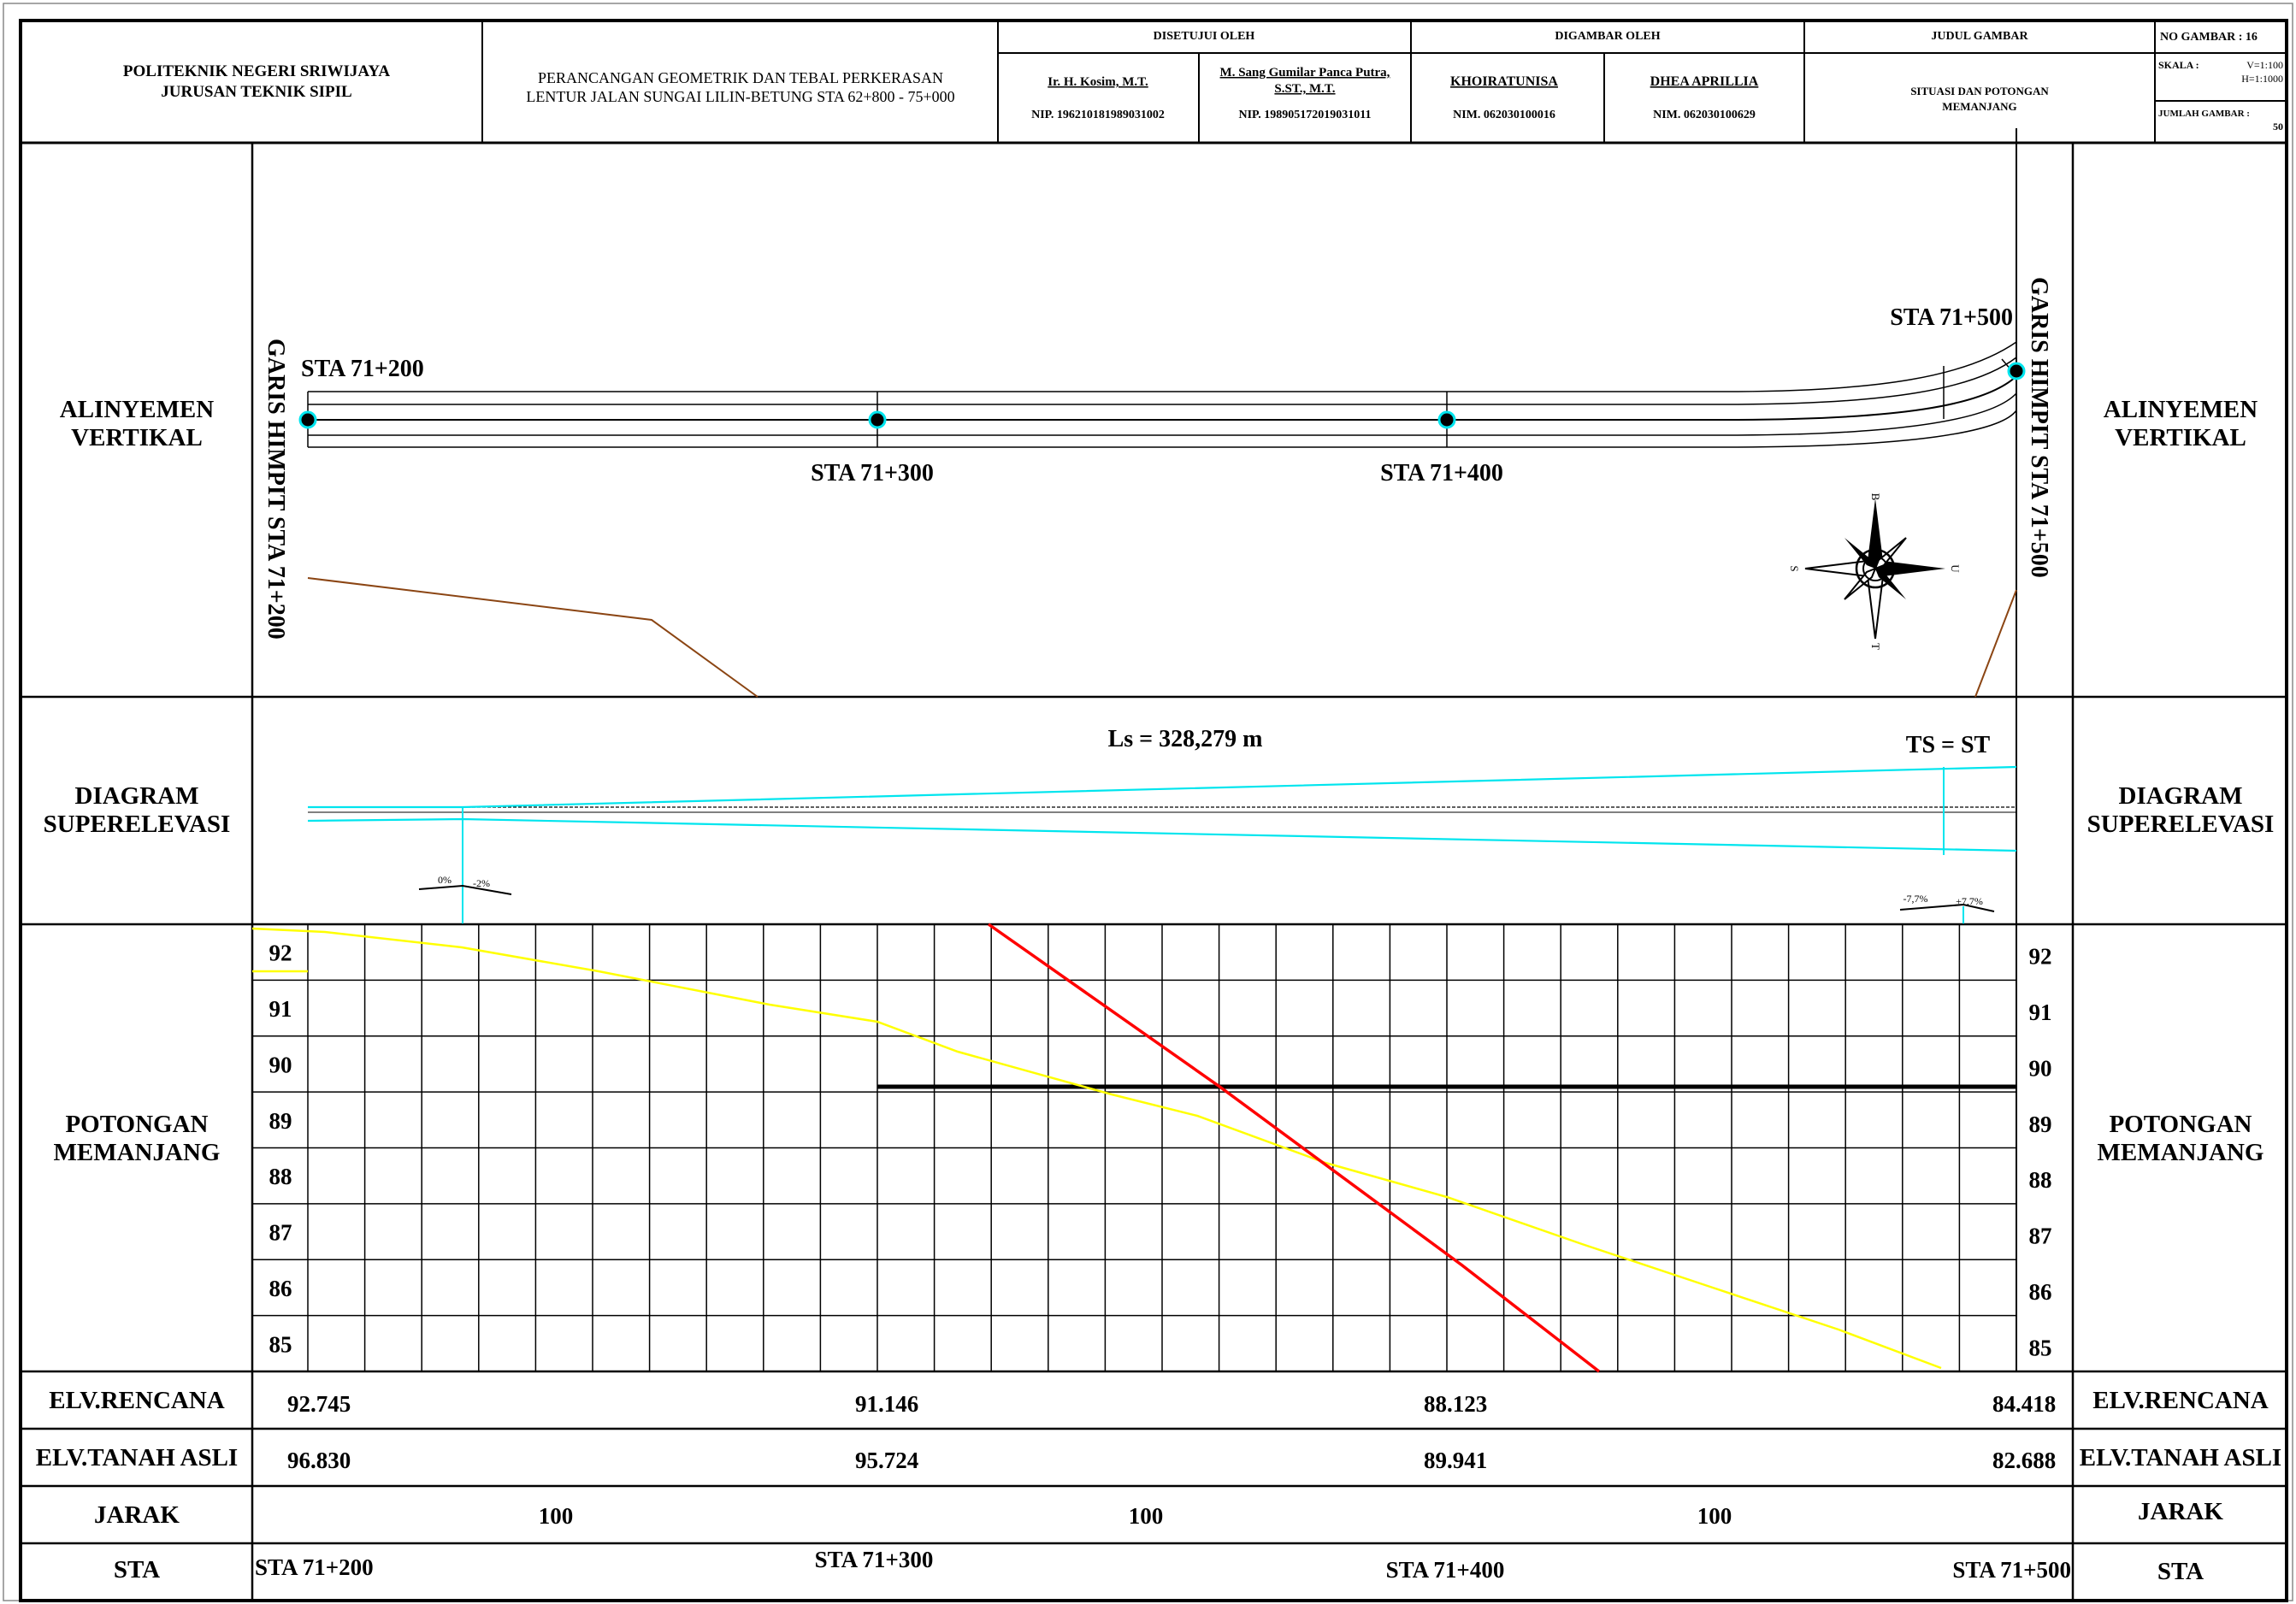 This screenshot has height=1604, width=2296. What do you see at coordinates (314, 1567) in the screenshot?
I see `station-value: STA 71+200` at bounding box center [314, 1567].